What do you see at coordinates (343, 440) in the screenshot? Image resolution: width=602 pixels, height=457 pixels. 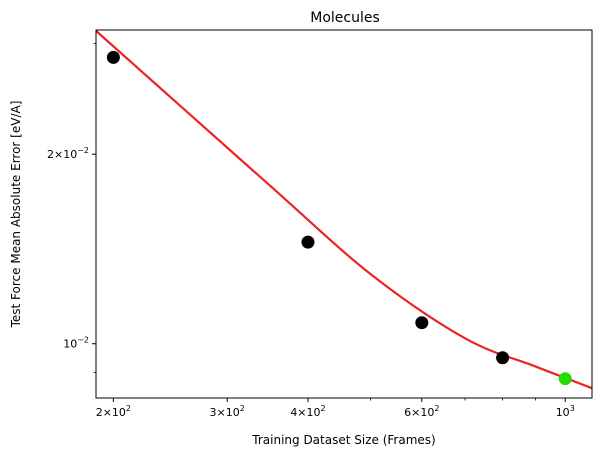 I see `x-axis-label: Training Dataset Size (Frames)` at bounding box center [343, 440].